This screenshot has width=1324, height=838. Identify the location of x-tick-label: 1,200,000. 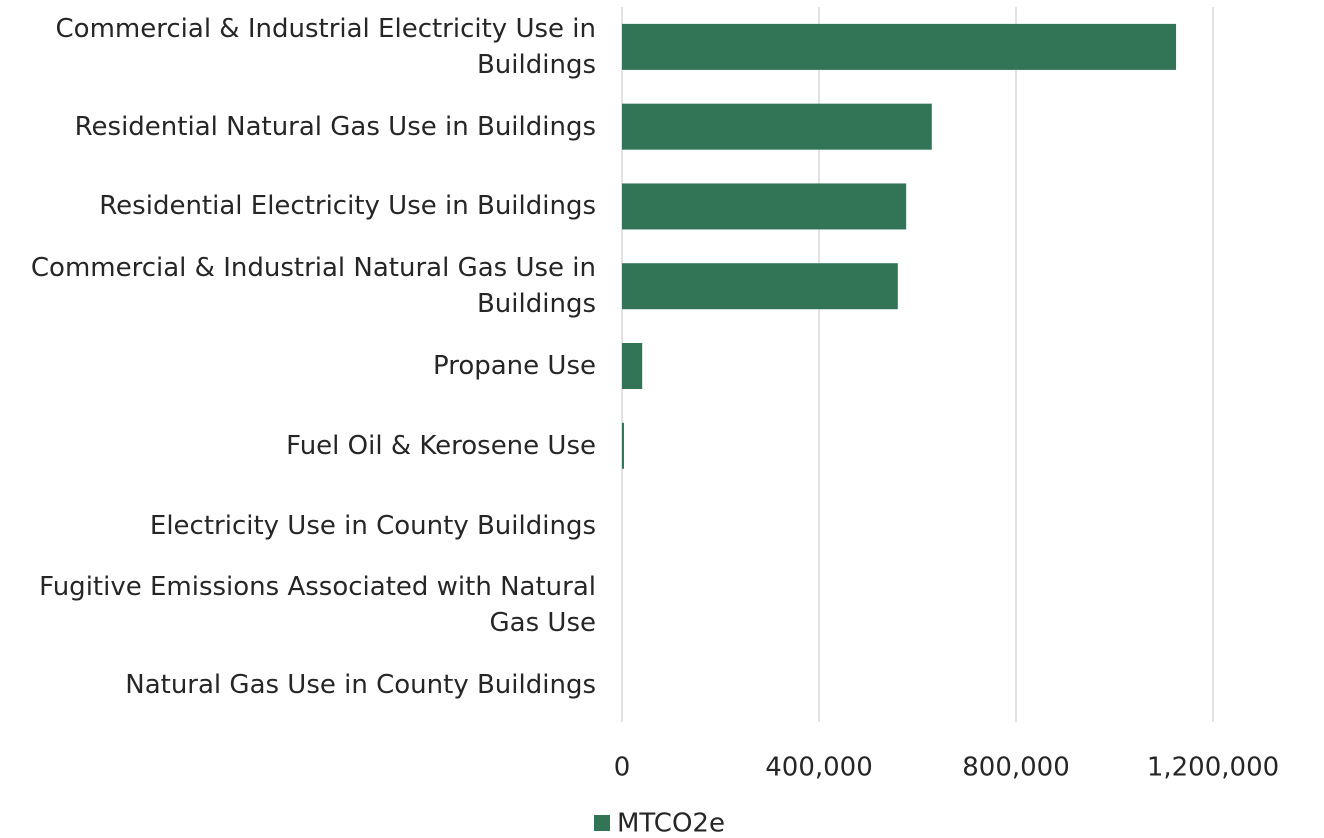
(1213, 768).